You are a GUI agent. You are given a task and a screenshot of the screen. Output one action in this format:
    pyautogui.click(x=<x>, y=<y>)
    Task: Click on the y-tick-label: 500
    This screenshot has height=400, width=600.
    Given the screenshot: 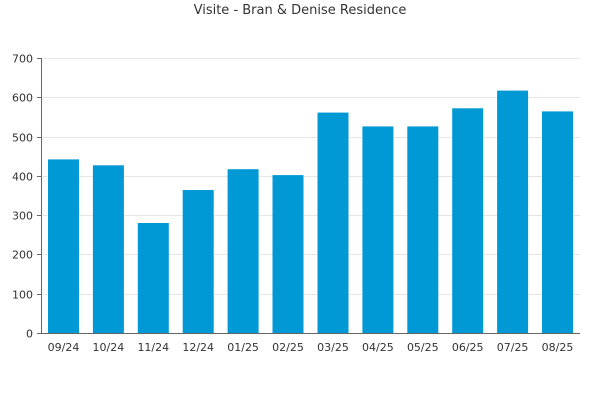 What is the action you would take?
    pyautogui.click(x=22, y=138)
    